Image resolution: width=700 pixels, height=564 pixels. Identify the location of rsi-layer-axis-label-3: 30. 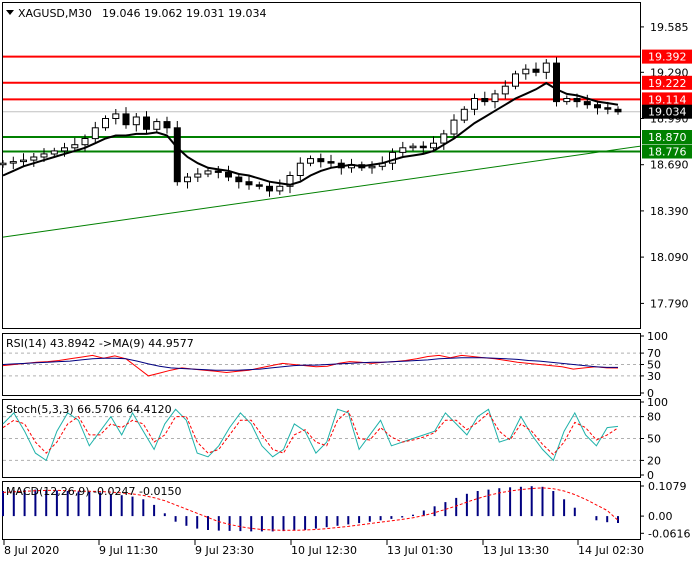
(654, 376).